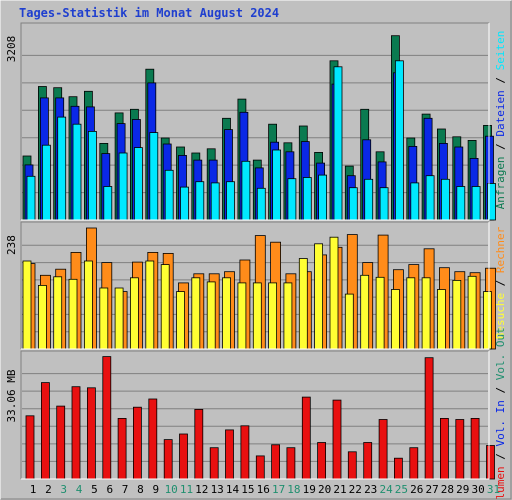  What do you see at coordinates (355, 489) in the screenshot?
I see `x-tick-label: 22` at bounding box center [355, 489].